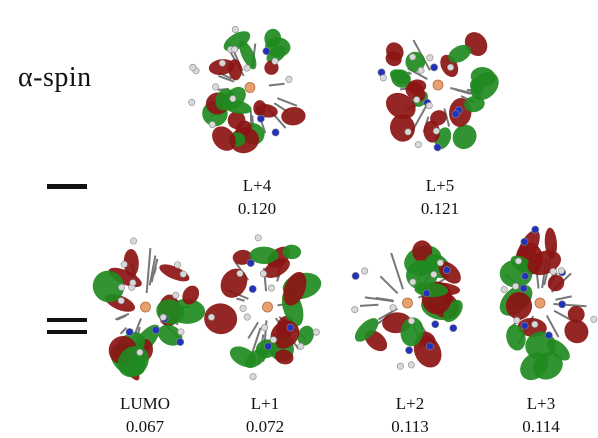 The image size is (598, 438). What do you see at coordinates (410, 403) in the screenshot?
I see `orbital-label: L+2` at bounding box center [410, 403].